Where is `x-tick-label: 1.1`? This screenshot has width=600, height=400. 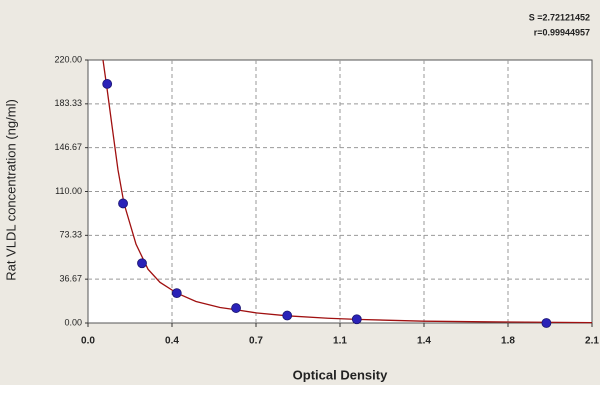 x-tick-label: 1.1 is located at coordinates (340, 341).